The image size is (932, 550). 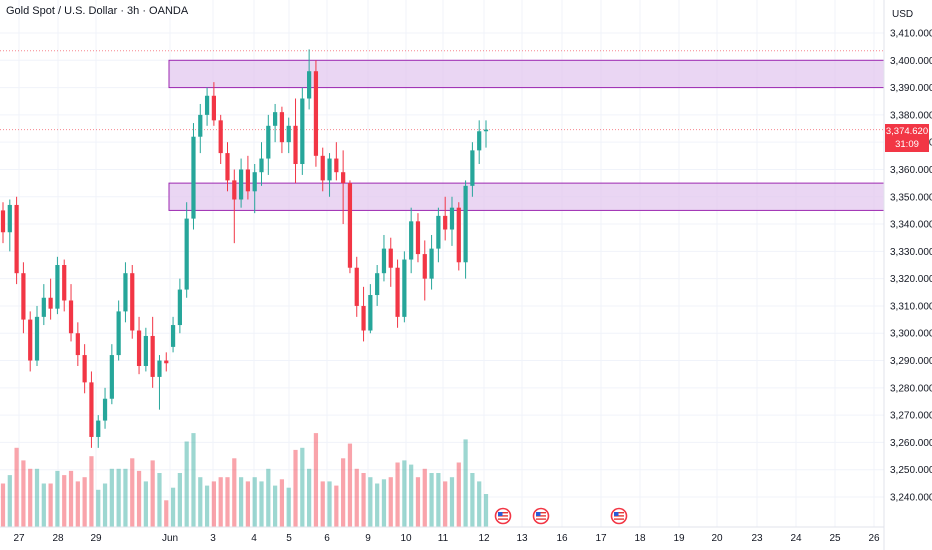 What do you see at coordinates (170, 538) in the screenshot?
I see `time-tick-label: Jun` at bounding box center [170, 538].